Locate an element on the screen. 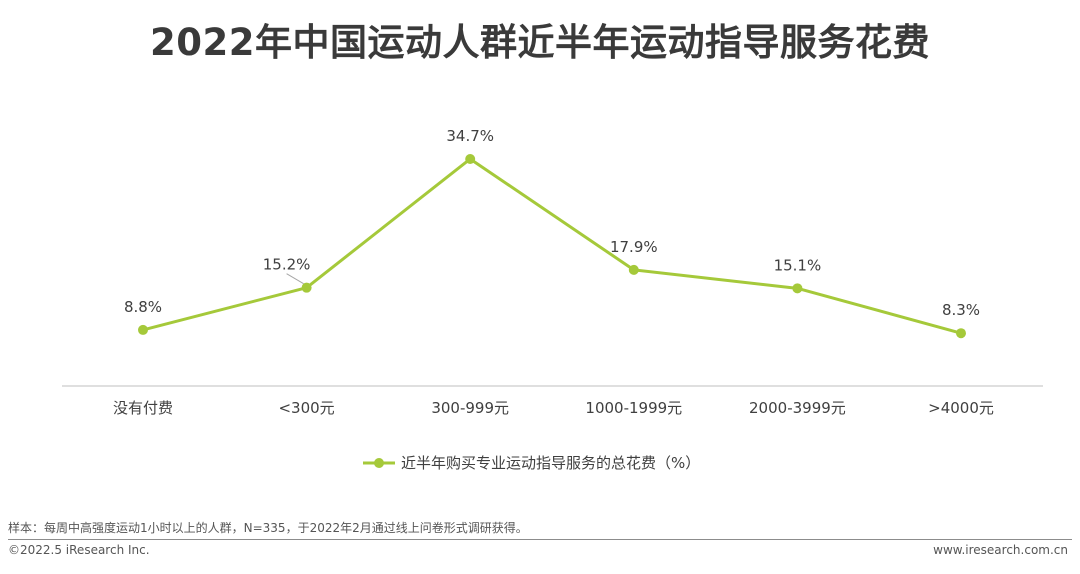 The height and width of the screenshot is (574, 1080). x-tick-label-5: >4000元 is located at coordinates (961, 408).